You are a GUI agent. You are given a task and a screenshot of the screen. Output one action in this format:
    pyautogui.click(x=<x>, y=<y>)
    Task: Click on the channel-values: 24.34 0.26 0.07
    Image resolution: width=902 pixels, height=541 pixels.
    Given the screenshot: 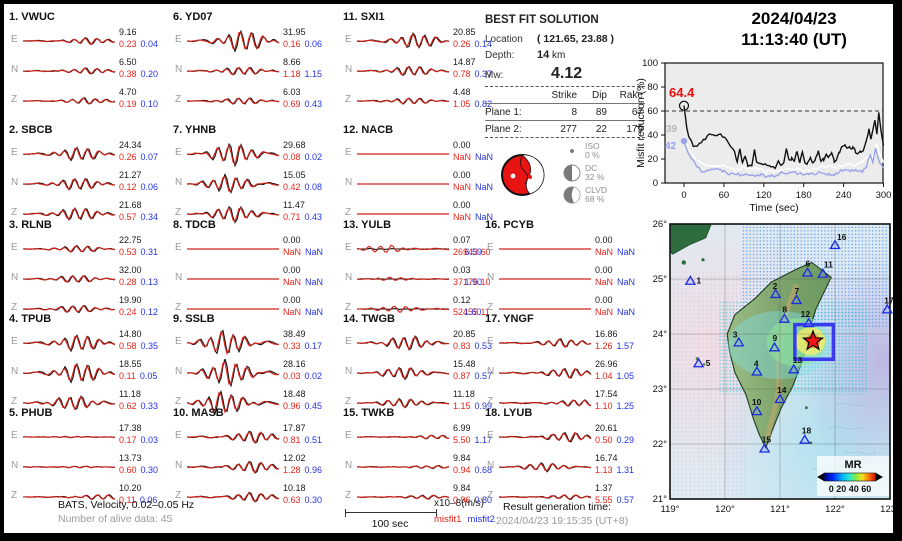 What is the action you would take?
    pyautogui.click(x=138, y=151)
    